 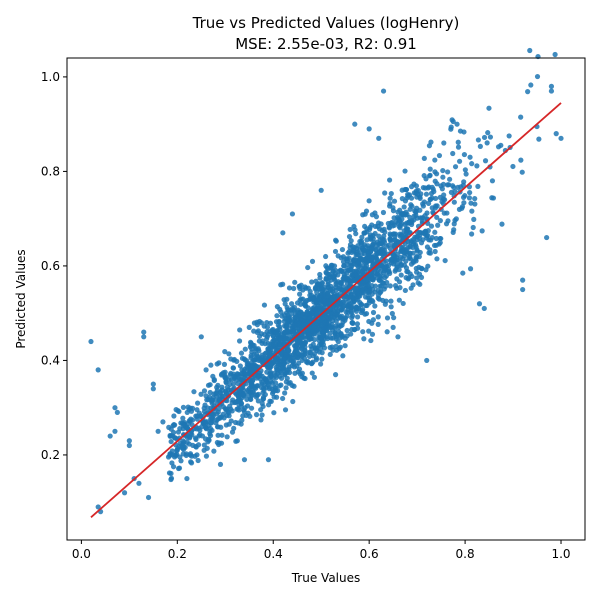 What do you see at coordinates (465, 554) in the screenshot?
I see `x-tick-label: 0.8` at bounding box center [465, 554].